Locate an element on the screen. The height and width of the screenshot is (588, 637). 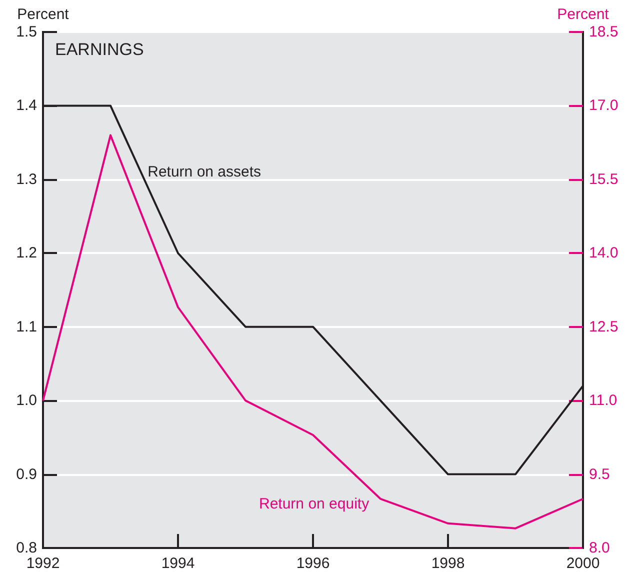
x-tick-label: 1994 is located at coordinates (178, 563).